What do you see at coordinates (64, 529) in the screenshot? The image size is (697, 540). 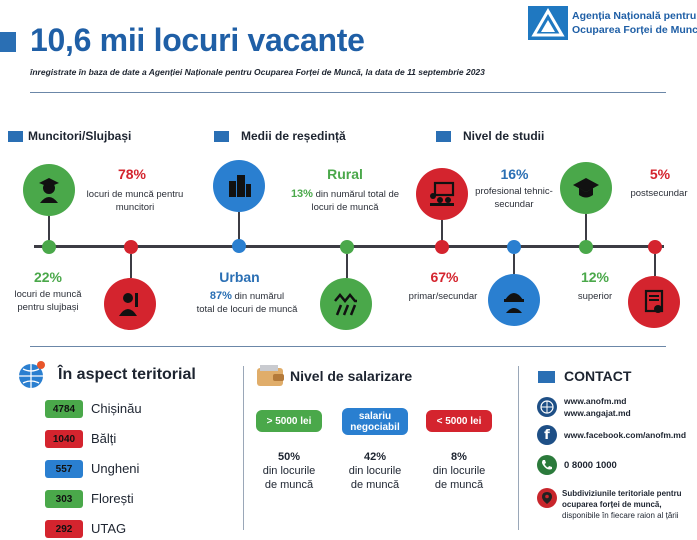 I see `territory-count-badge: 292` at bounding box center [64, 529].